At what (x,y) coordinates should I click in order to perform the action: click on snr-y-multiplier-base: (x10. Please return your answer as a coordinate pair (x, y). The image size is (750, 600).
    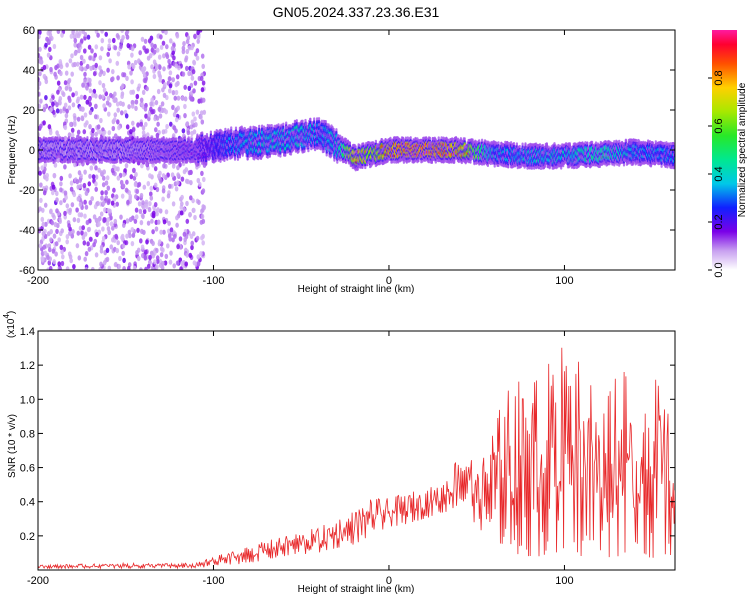
    Looking at the image, I should click on (11, 328).